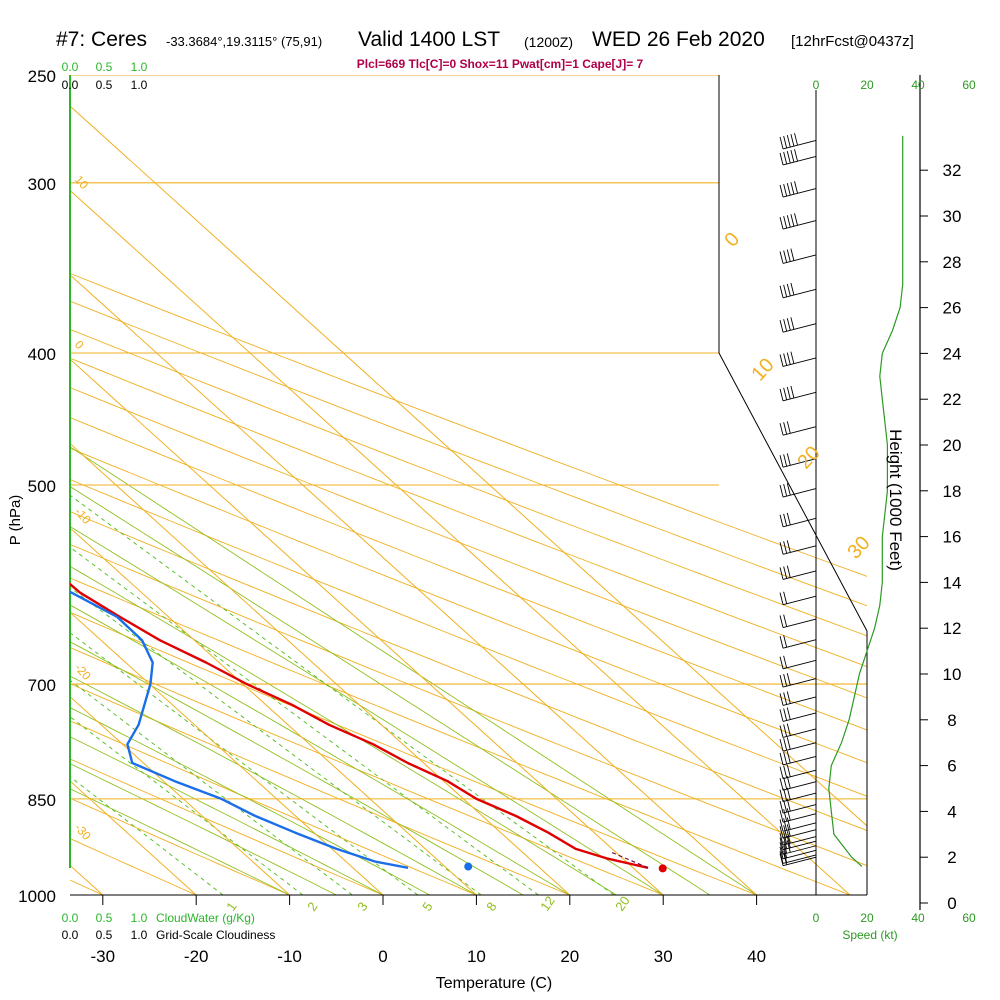  Describe the element at coordinates (104, 935) in the screenshot. I see `cloud-scale-bottom-black: 0.5` at that location.